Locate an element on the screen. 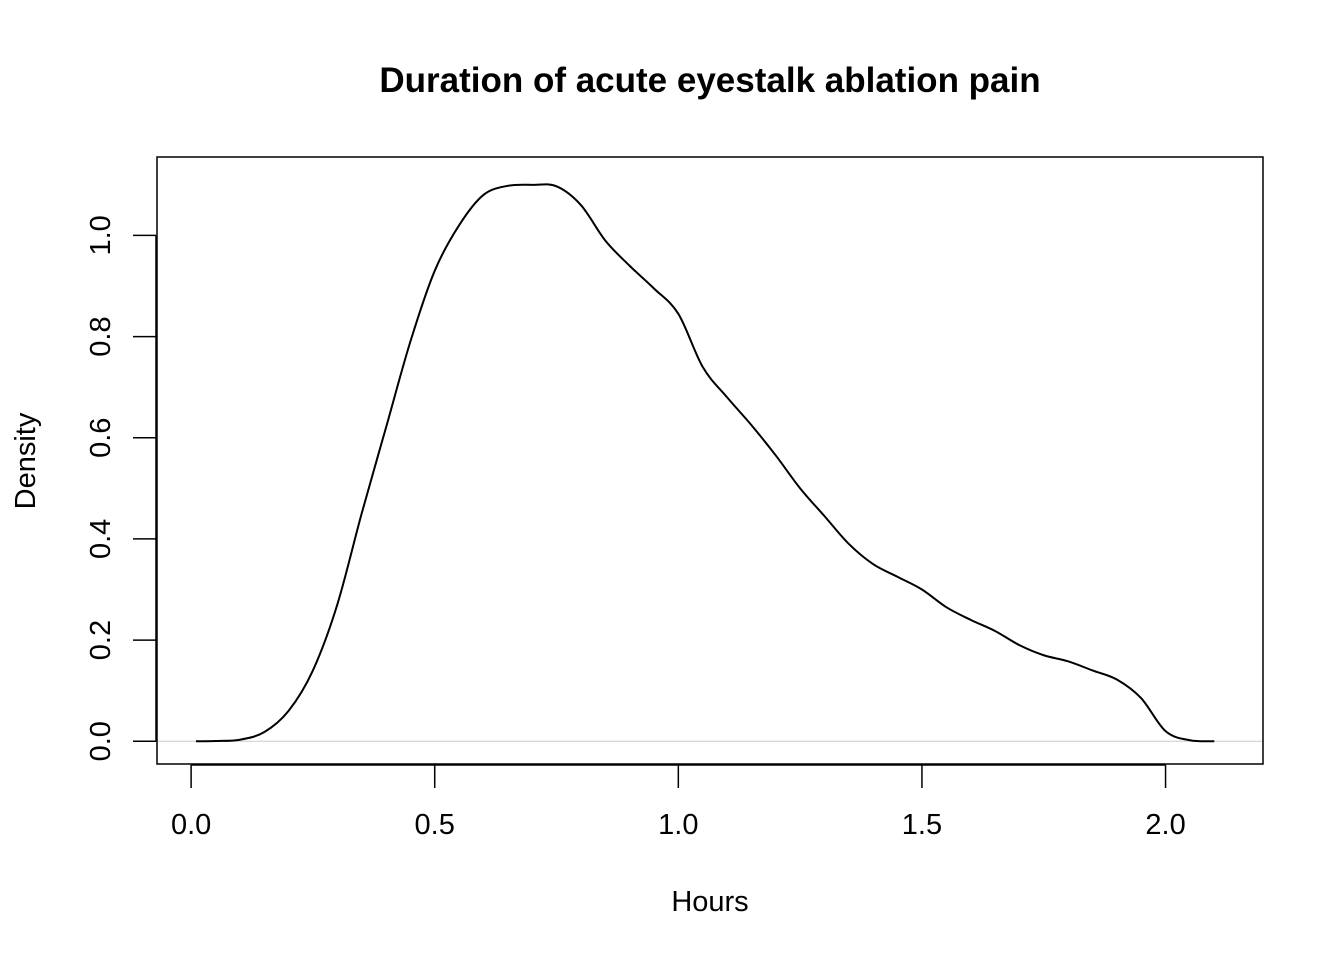 The width and height of the screenshot is (1344, 960). y-tick-label: 0.0 is located at coordinates (101, 741).